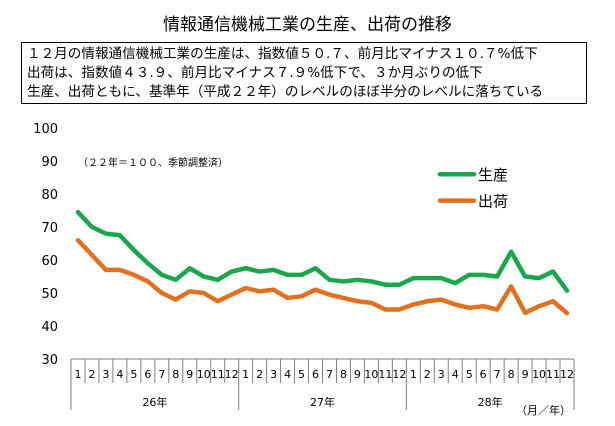  Describe the element at coordinates (322, 384) in the screenshot. I see `chart-axis` at that location.